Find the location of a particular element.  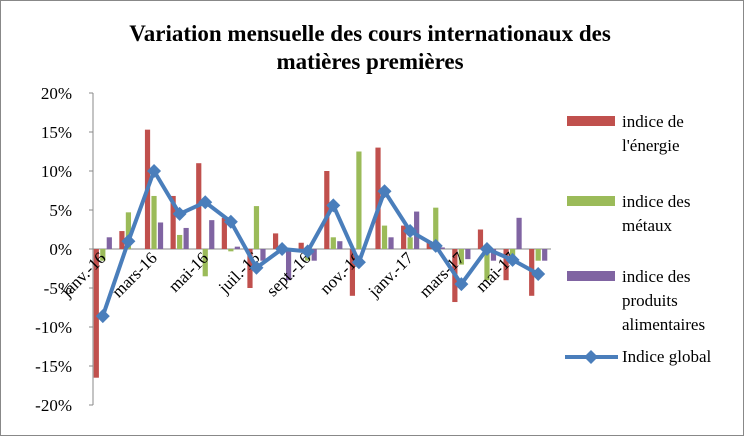

legend-label: indice des produits alimentaires is located at coordinates (664, 300).